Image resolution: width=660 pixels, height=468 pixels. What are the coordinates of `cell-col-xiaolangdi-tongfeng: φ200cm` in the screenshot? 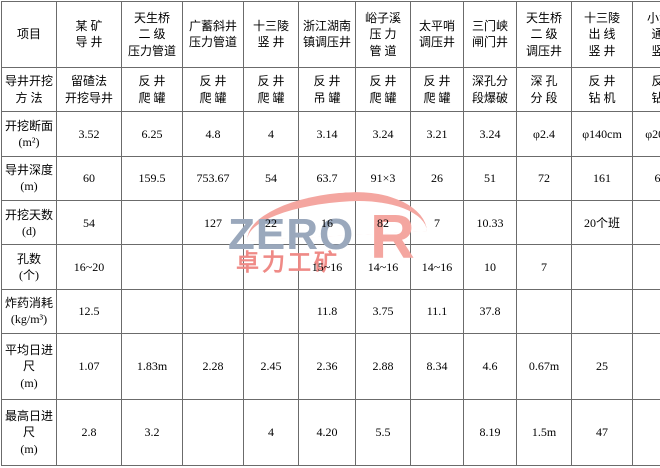 It's located at (646, 134).